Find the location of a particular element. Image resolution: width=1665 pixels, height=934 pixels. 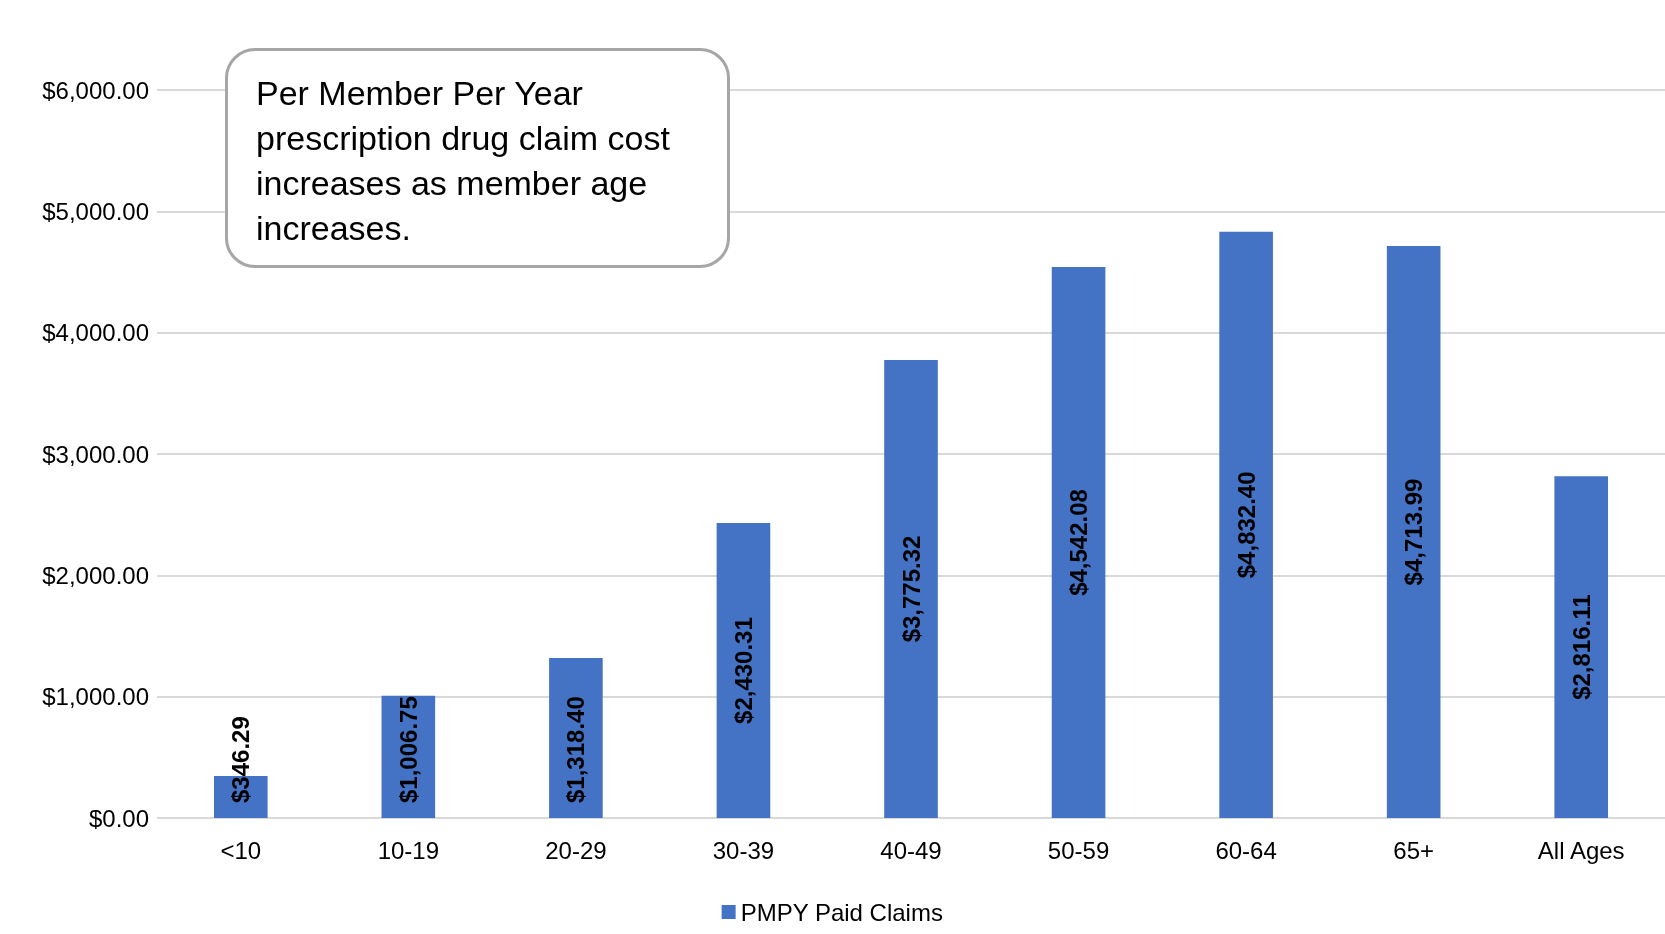

x-tick-label: 60-64 is located at coordinates (1246, 850).